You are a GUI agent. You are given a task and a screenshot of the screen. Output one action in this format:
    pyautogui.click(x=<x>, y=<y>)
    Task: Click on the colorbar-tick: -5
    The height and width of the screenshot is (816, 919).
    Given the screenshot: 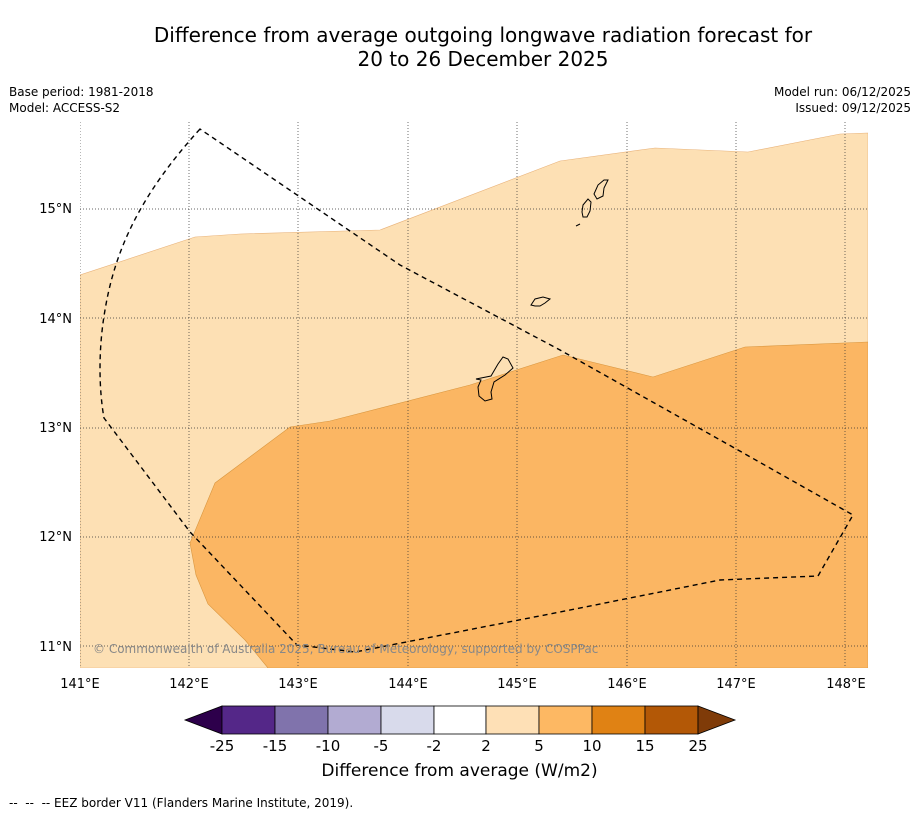 What is the action you would take?
    pyautogui.click(x=381, y=746)
    